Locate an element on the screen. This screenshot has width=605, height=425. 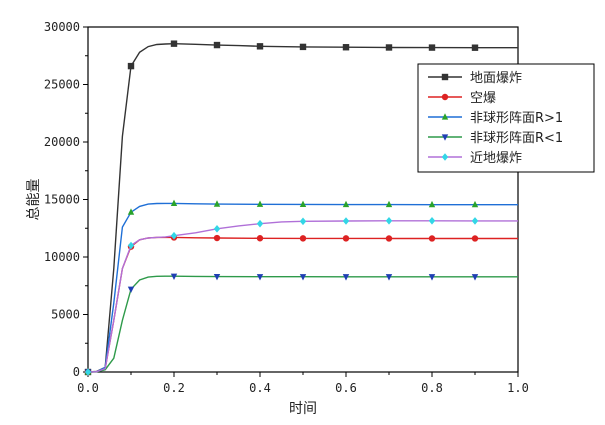
legend-label: 空爆 is located at coordinates (483, 98).